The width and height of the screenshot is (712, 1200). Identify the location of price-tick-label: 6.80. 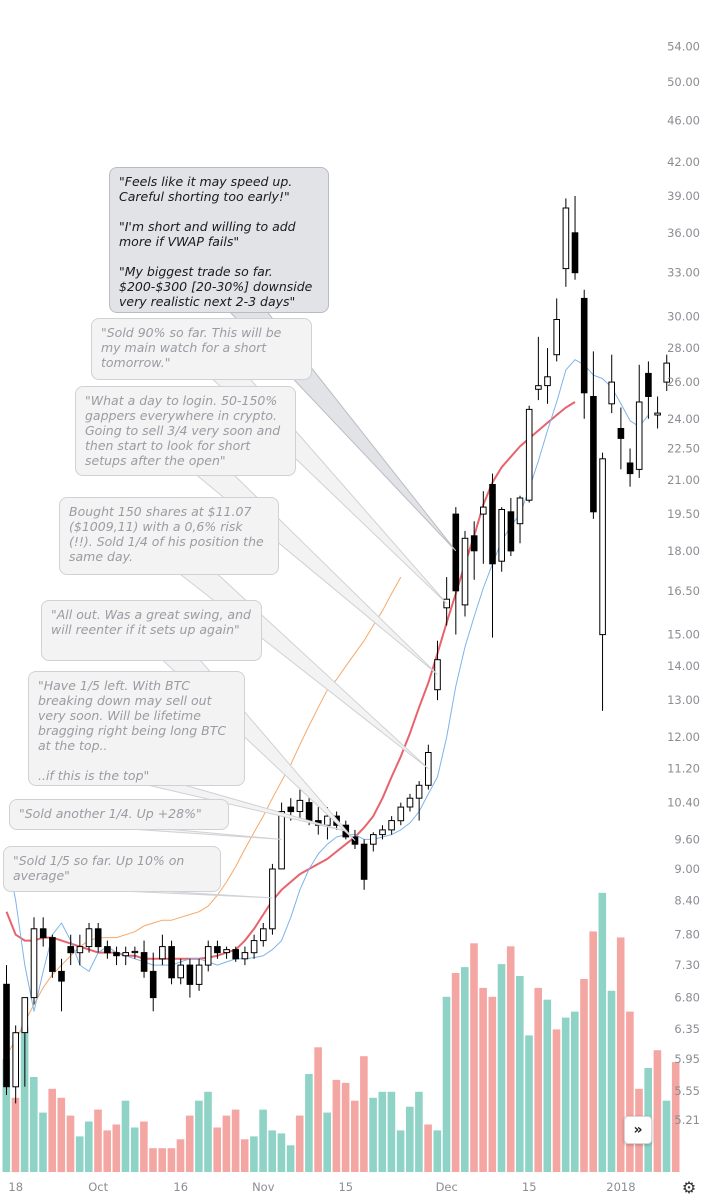
(687, 998).